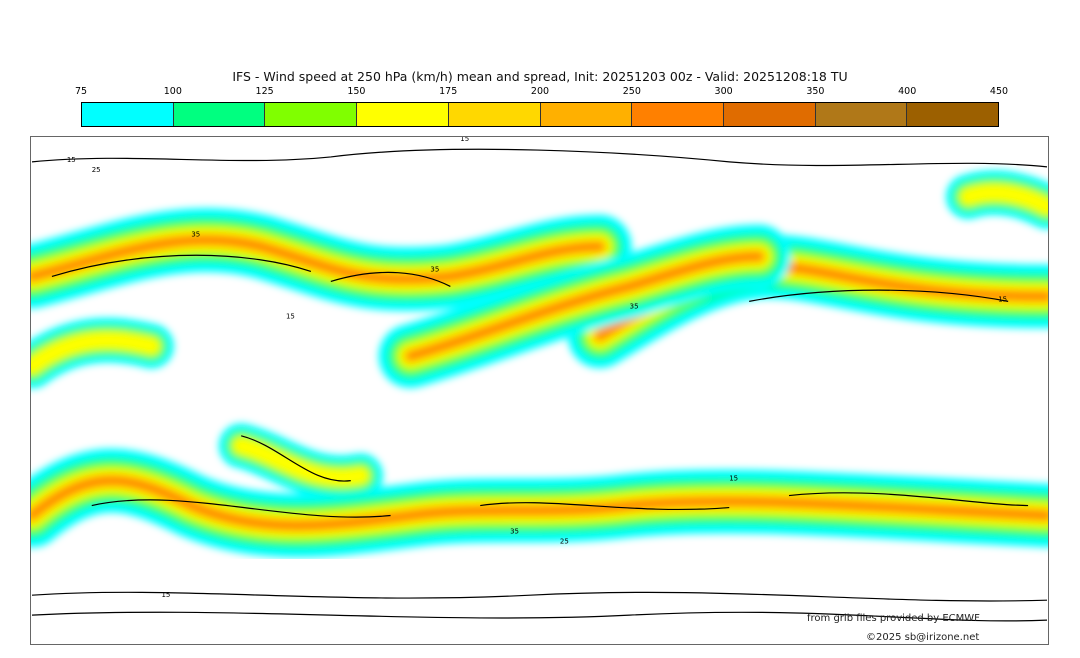 Image resolution: width=1080 pixels, height=658 pixels. I want to click on colorbar-tick: 175, so click(448, 91).